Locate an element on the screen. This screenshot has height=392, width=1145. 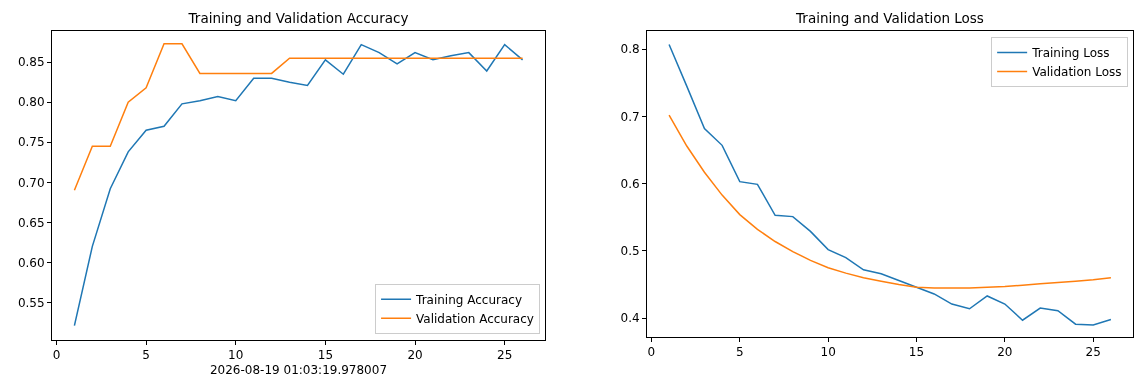
y-tick-label: 0.65 is located at coordinates (31, 222).